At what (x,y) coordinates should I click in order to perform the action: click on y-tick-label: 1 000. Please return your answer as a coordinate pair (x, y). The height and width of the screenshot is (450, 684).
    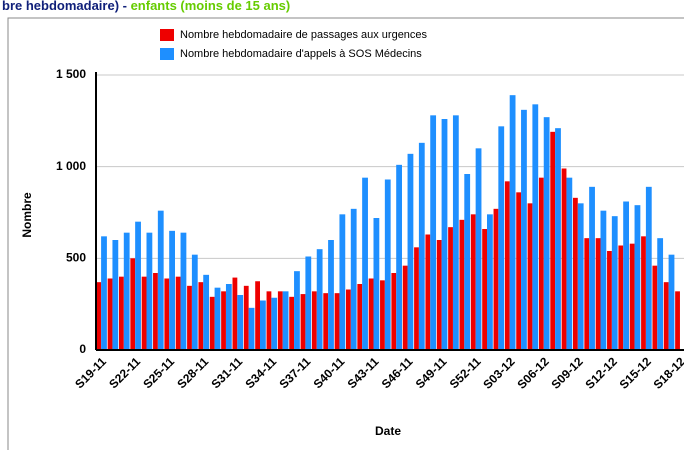
    Looking at the image, I should click on (71, 166).